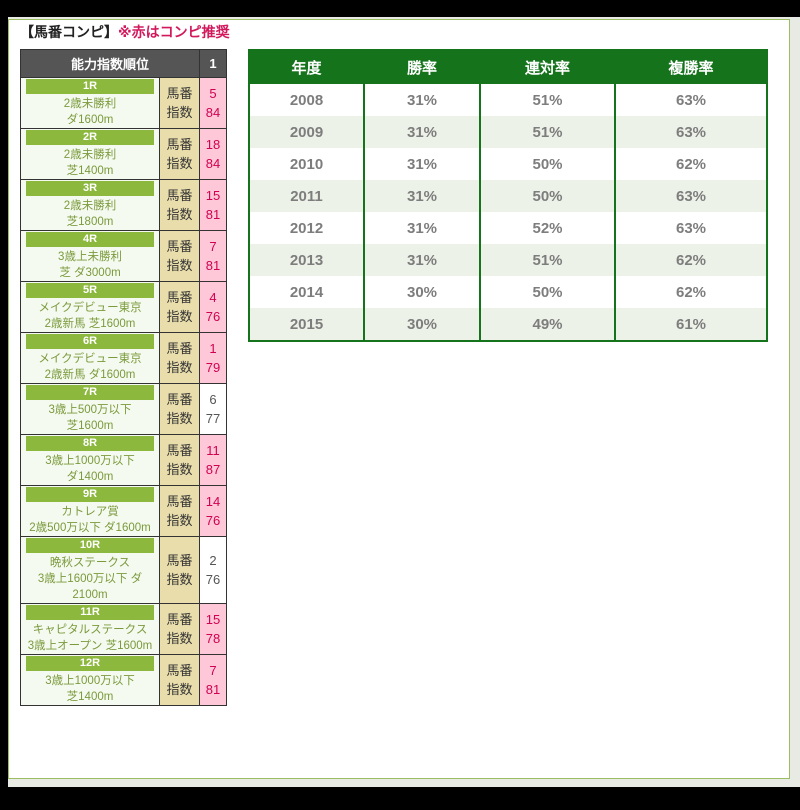 The height and width of the screenshot is (810, 800). I want to click on race-course: 3歳上オープン 芝1600m, so click(90, 646).